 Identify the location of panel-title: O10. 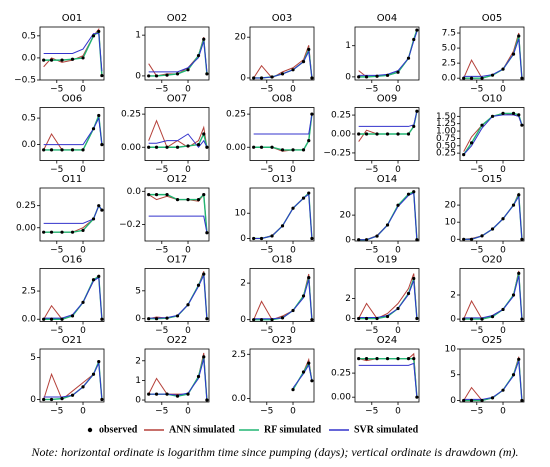
(492, 99).